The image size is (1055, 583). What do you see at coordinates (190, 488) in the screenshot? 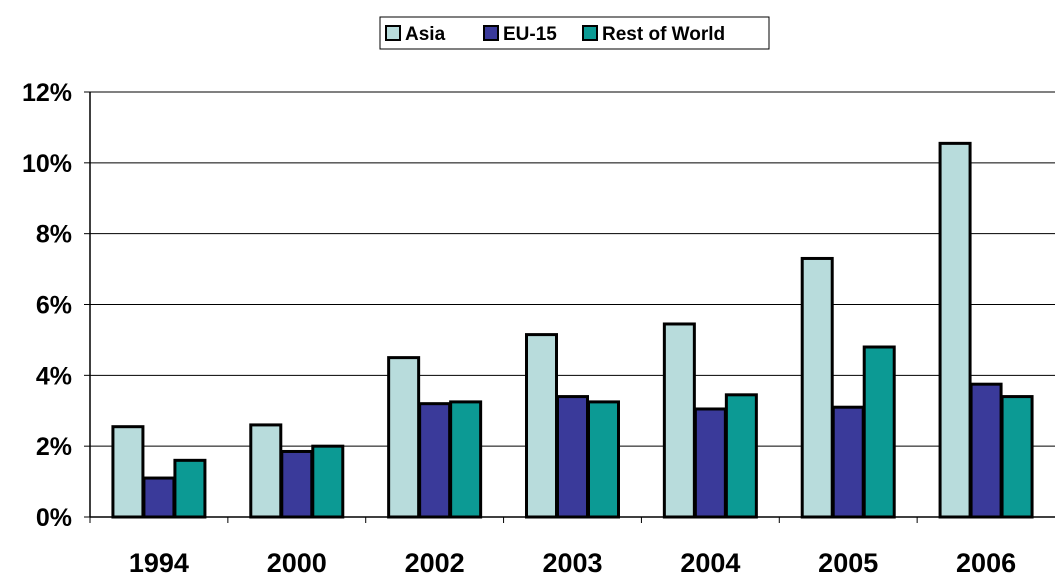
I see `bar-rest-of-world-1994` at bounding box center [190, 488].